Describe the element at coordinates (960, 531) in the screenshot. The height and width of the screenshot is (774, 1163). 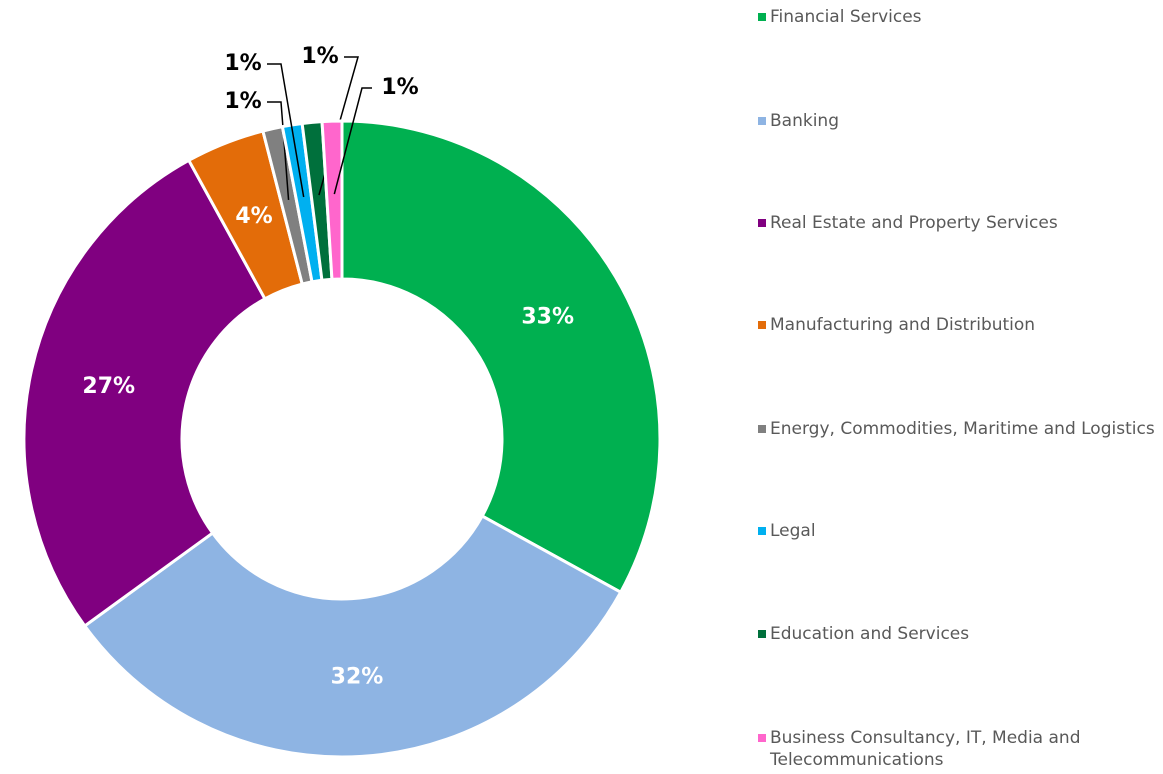
I see `legend-item: Legal` at that location.